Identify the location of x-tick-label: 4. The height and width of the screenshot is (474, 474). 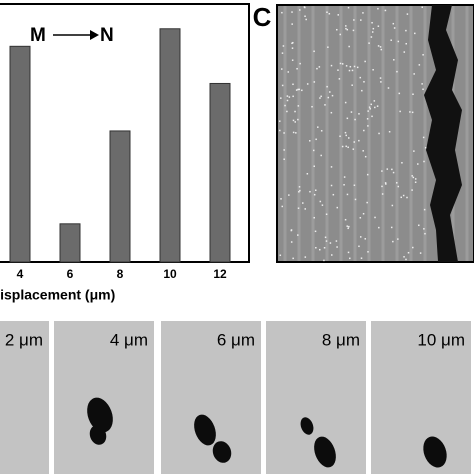
(20, 274).